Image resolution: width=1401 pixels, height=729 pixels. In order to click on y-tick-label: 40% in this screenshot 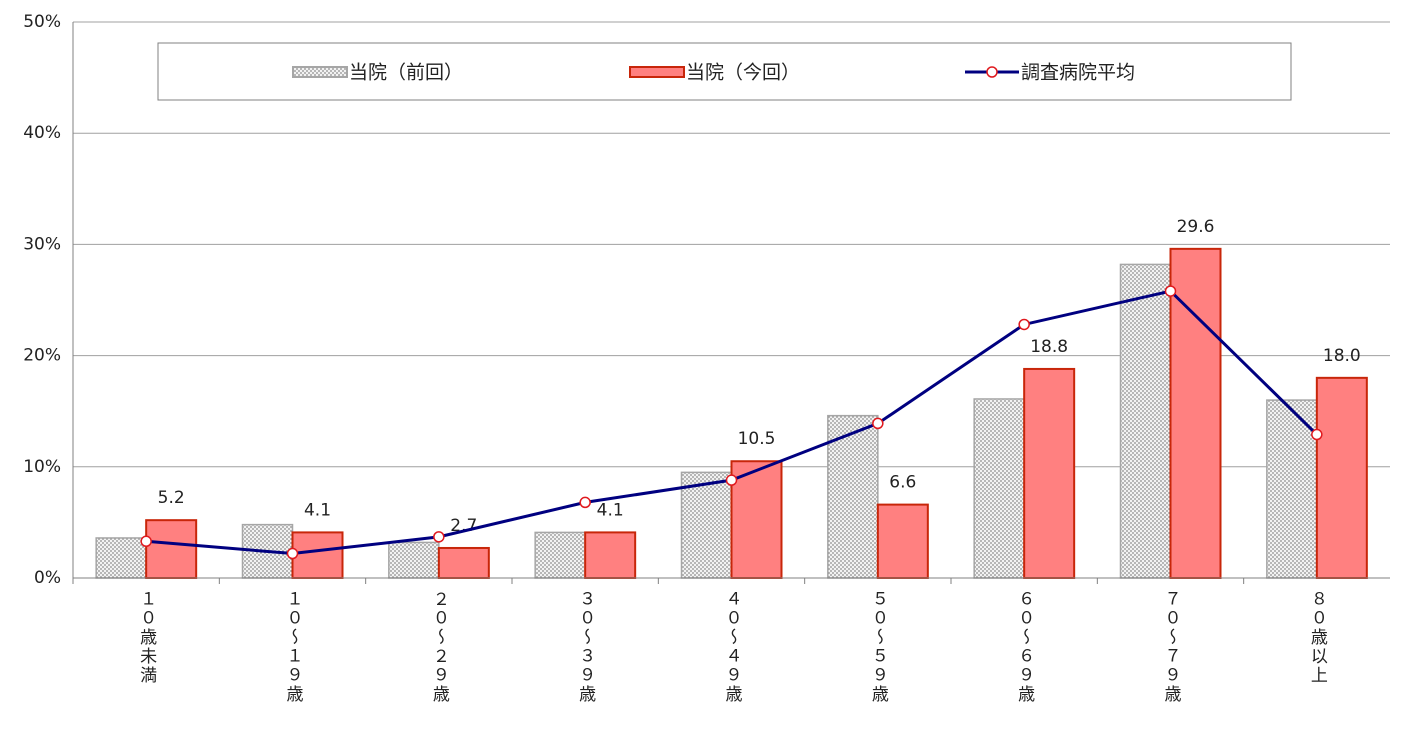, I will do `click(42, 133)`.